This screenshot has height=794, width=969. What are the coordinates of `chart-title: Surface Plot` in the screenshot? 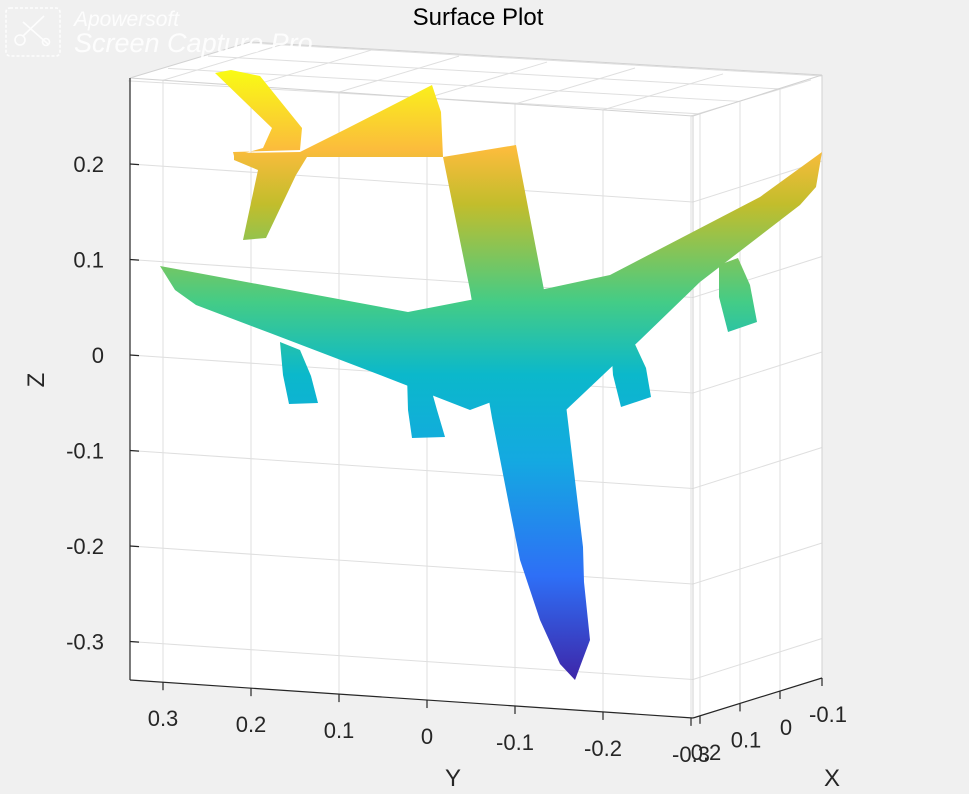 It's located at (478, 17).